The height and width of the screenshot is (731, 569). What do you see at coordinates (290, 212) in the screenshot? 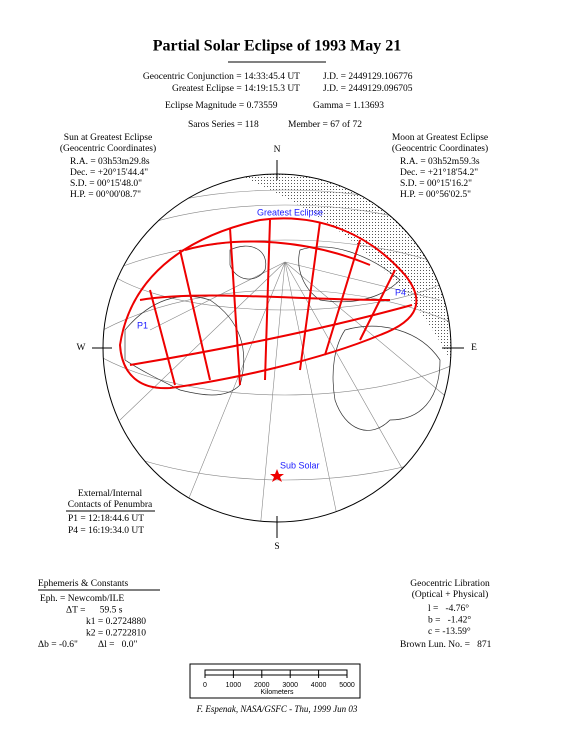
I see `greatest-label: Greatest Eclipse` at bounding box center [290, 212].